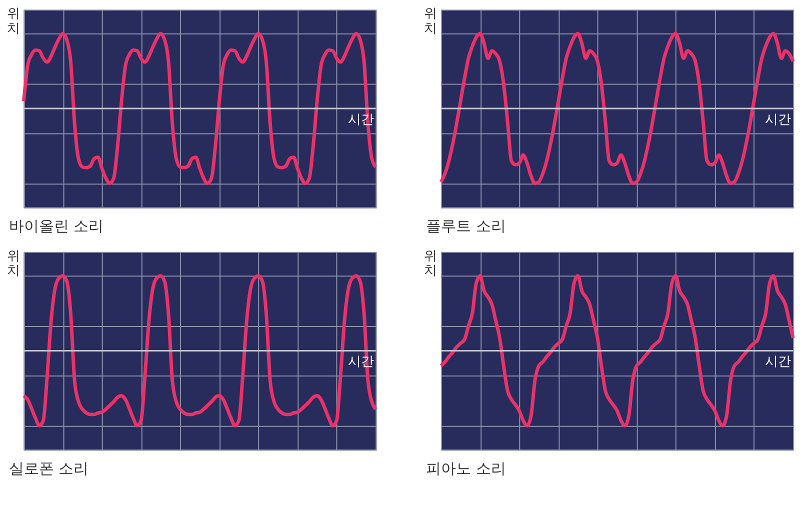 The width and height of the screenshot is (800, 505). I want to click on text: 실로폰 소리, so click(48, 469).